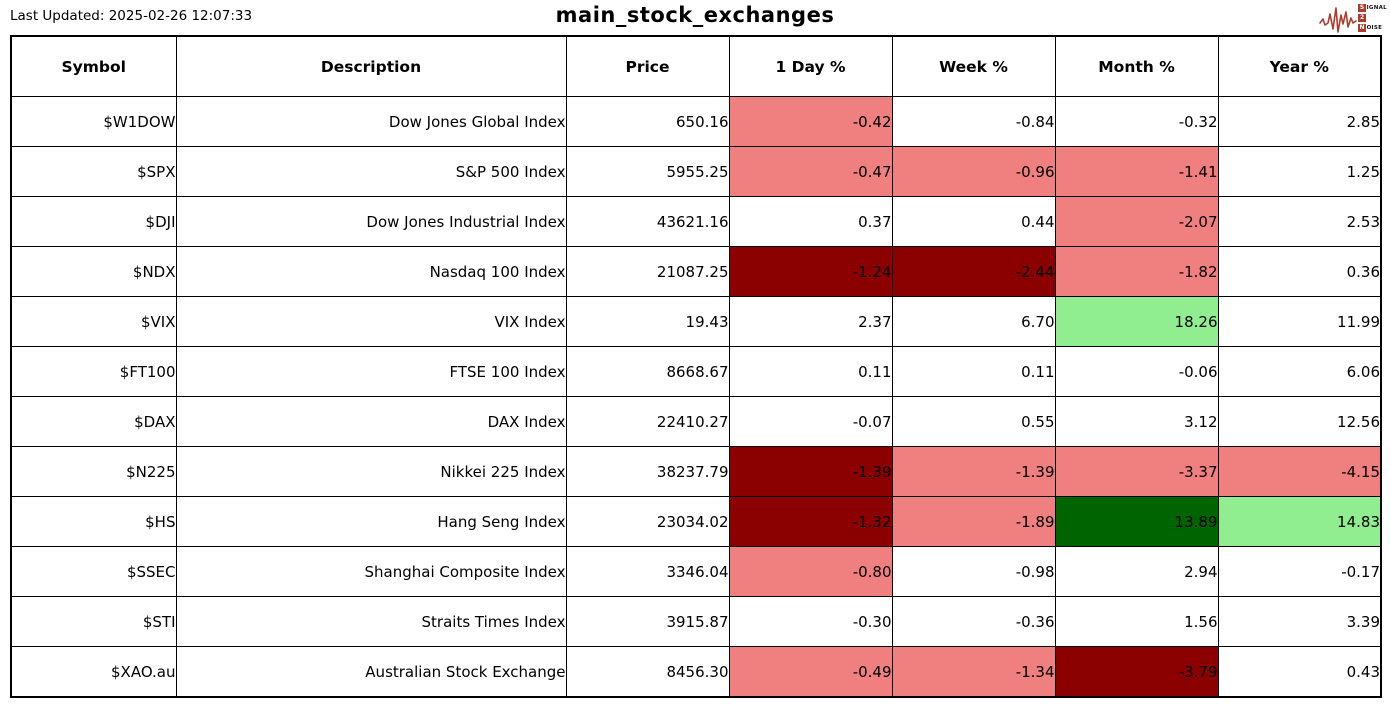 This screenshot has height=711, width=1390. Describe the element at coordinates (1299, 621) in the screenshot. I see `cell-year: 3.39` at that location.